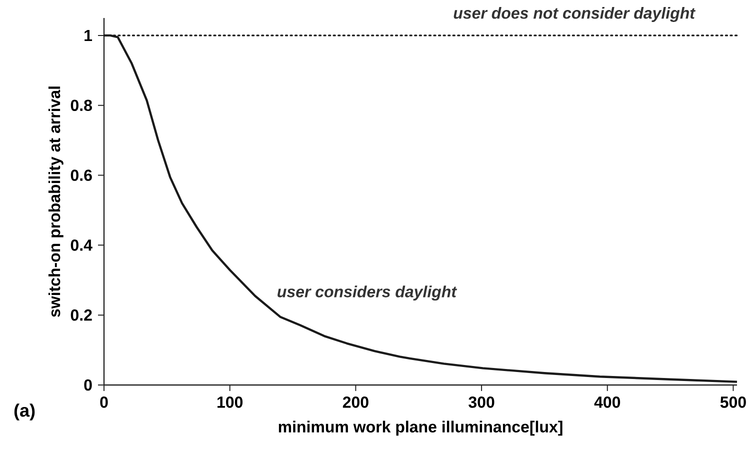 The image size is (748, 459). Describe the element at coordinates (24, 412) in the screenshot. I see `text: (a)` at that location.